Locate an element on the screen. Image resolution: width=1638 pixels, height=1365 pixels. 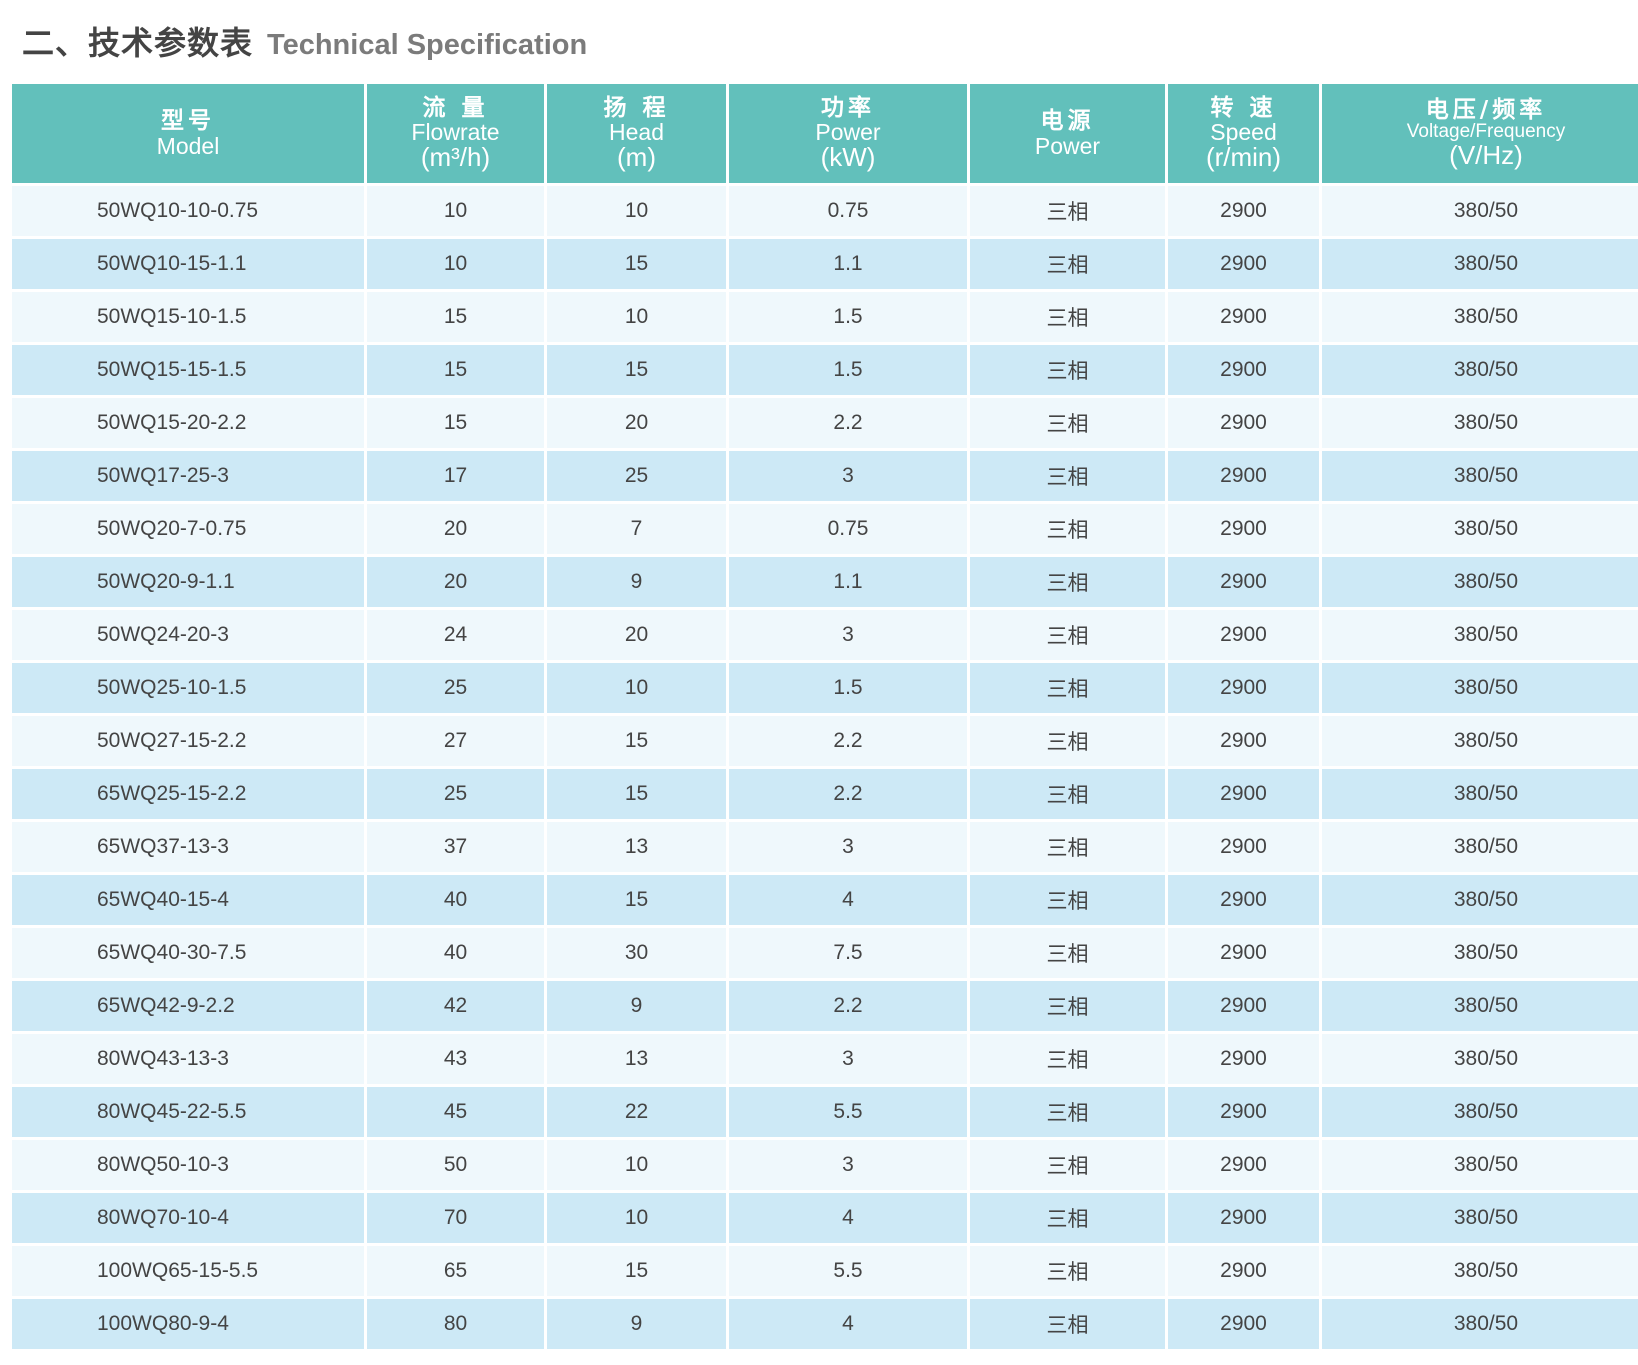
table-row: 100WQ80-9-4 80 9 4 三相 2900 380/50 is located at coordinates (825, 1324).